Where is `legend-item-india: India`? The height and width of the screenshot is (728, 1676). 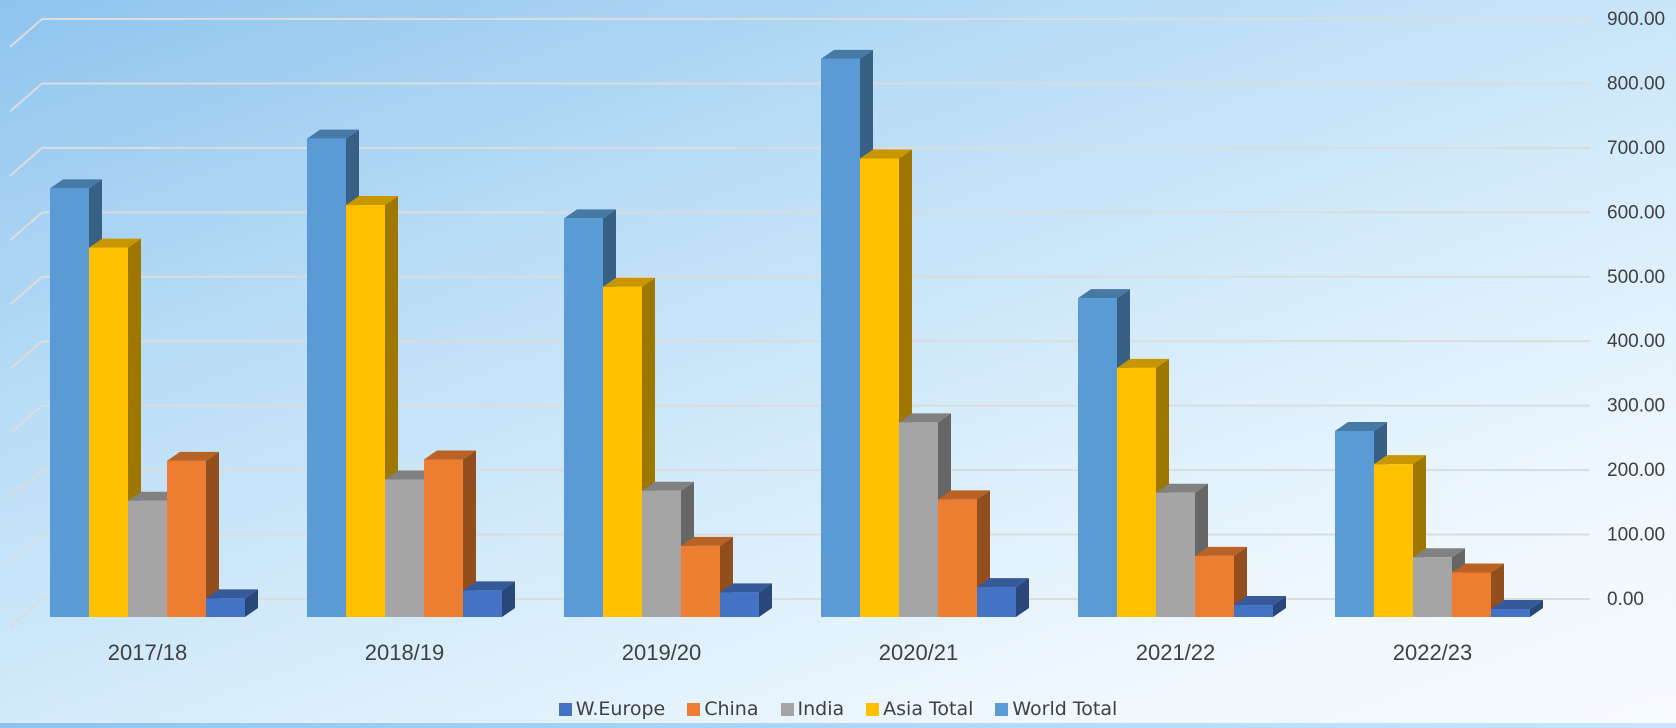 legend-item-india: India is located at coordinates (812, 709).